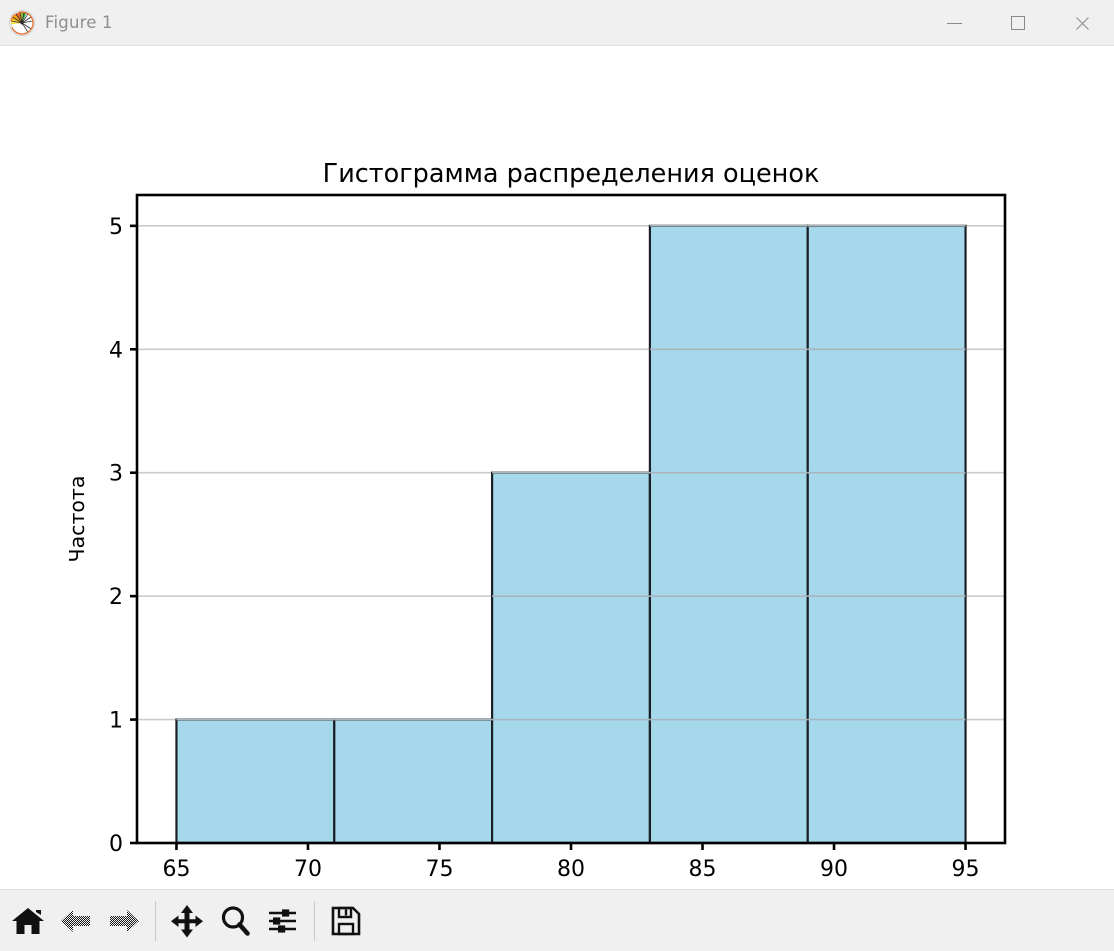 The height and width of the screenshot is (951, 1114). I want to click on move-arrows-icon, so click(187, 920).